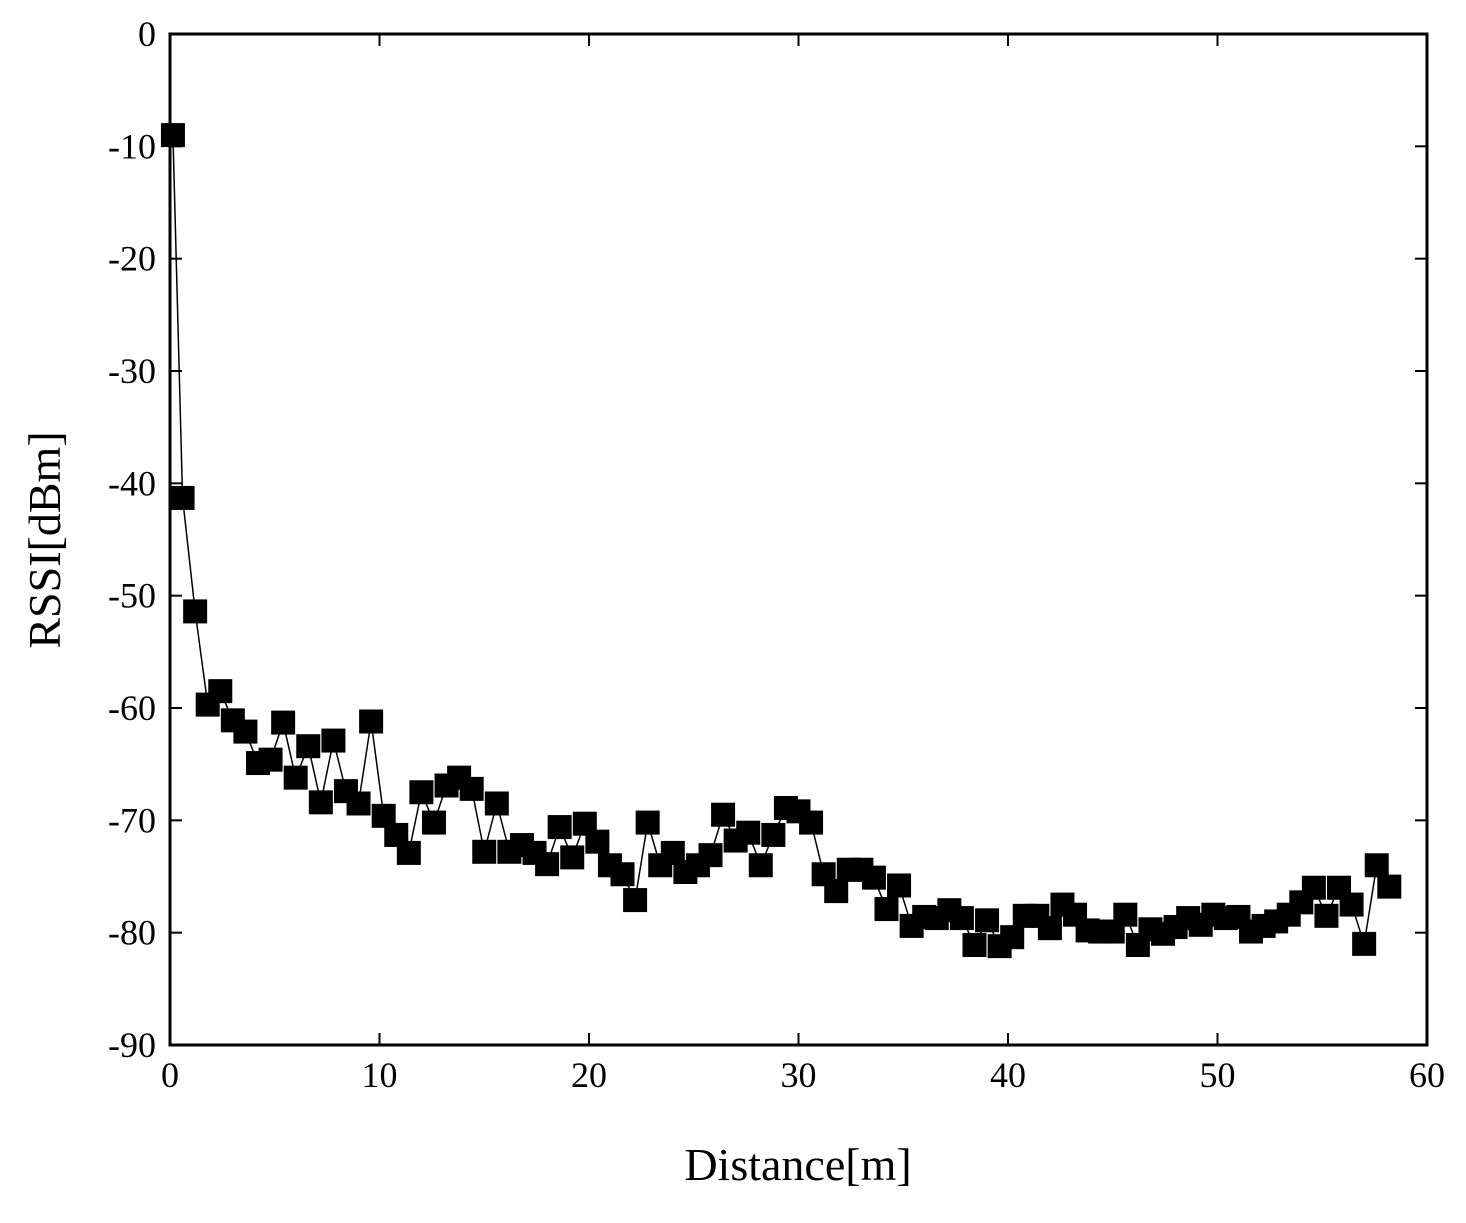 The height and width of the screenshot is (1223, 1466). Describe the element at coordinates (132, 259) in the screenshot. I see `y-tick-label: -20` at that location.